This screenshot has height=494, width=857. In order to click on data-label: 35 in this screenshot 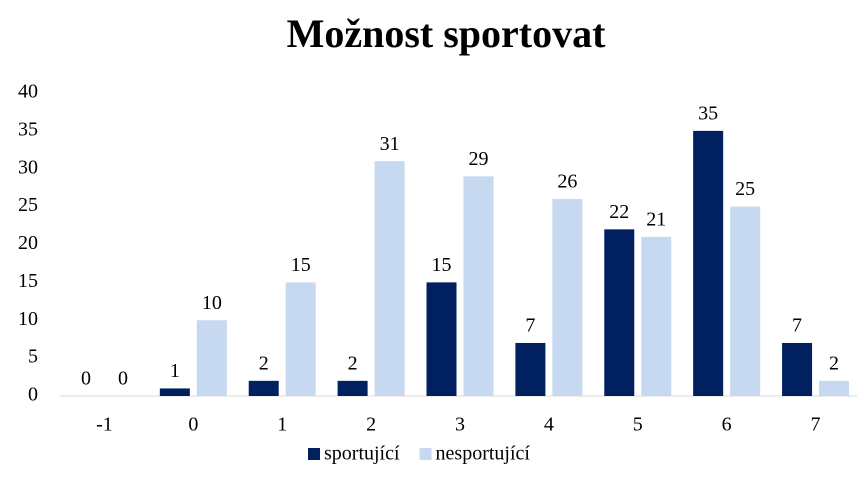, I will do `click(708, 113)`.